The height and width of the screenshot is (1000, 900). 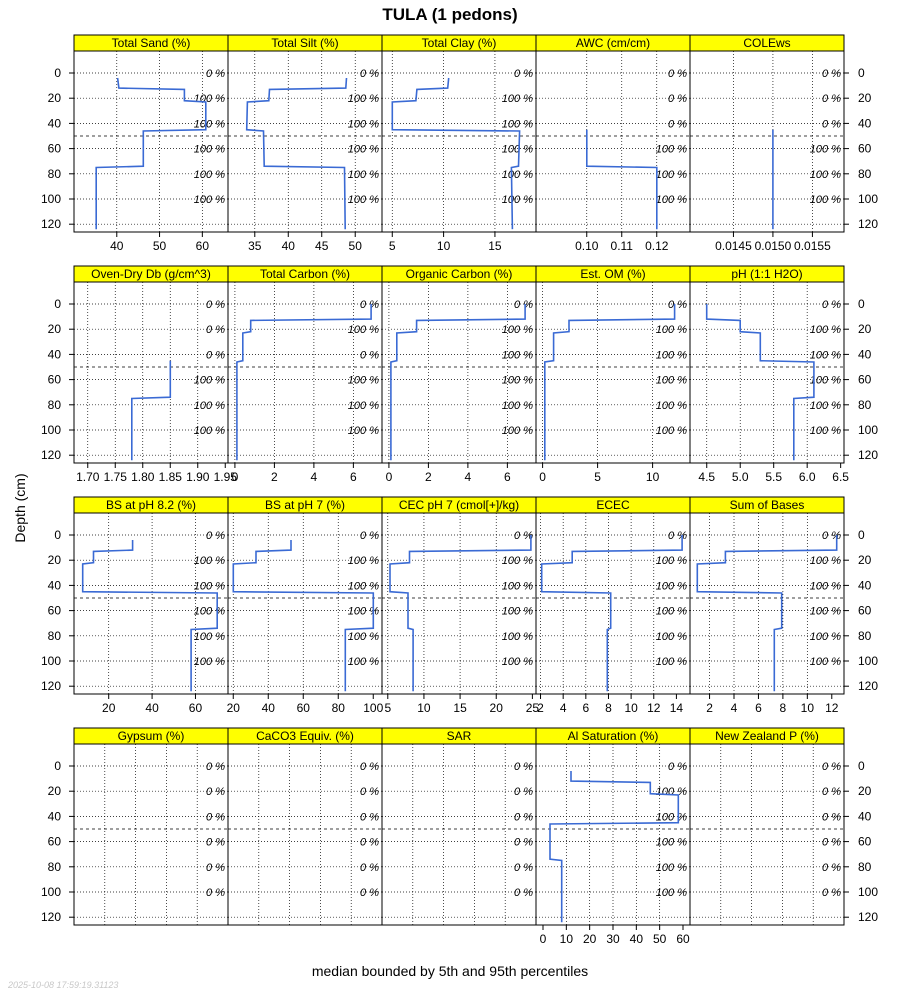 What do you see at coordinates (459, 826) in the screenshot?
I see `panel-18: SAR 0 % 0 % 0 % 0 % 0 % 0 %` at bounding box center [459, 826].